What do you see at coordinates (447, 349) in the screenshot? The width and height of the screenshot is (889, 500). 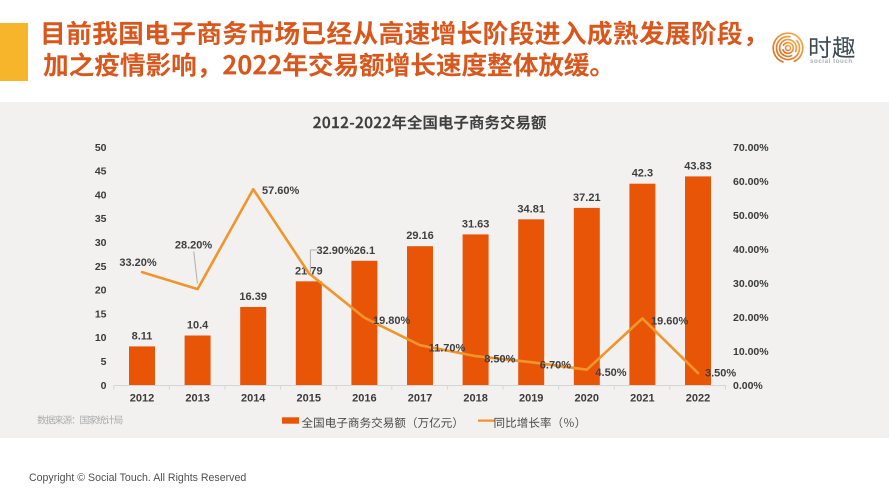 I see `svg-text: 11.70%` at bounding box center [447, 349].